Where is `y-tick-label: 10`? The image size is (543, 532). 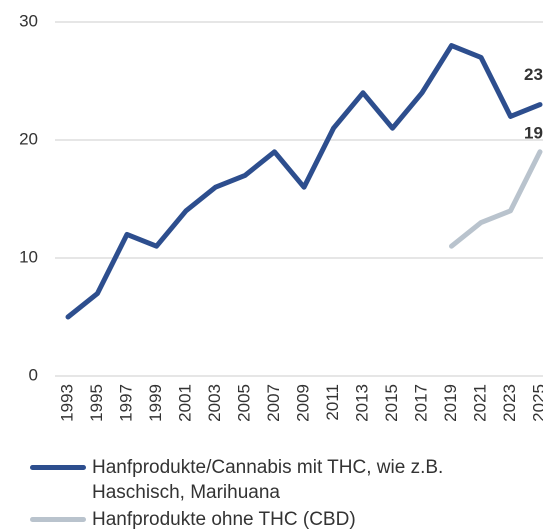 y-tick-label: 10 is located at coordinates (28, 256).